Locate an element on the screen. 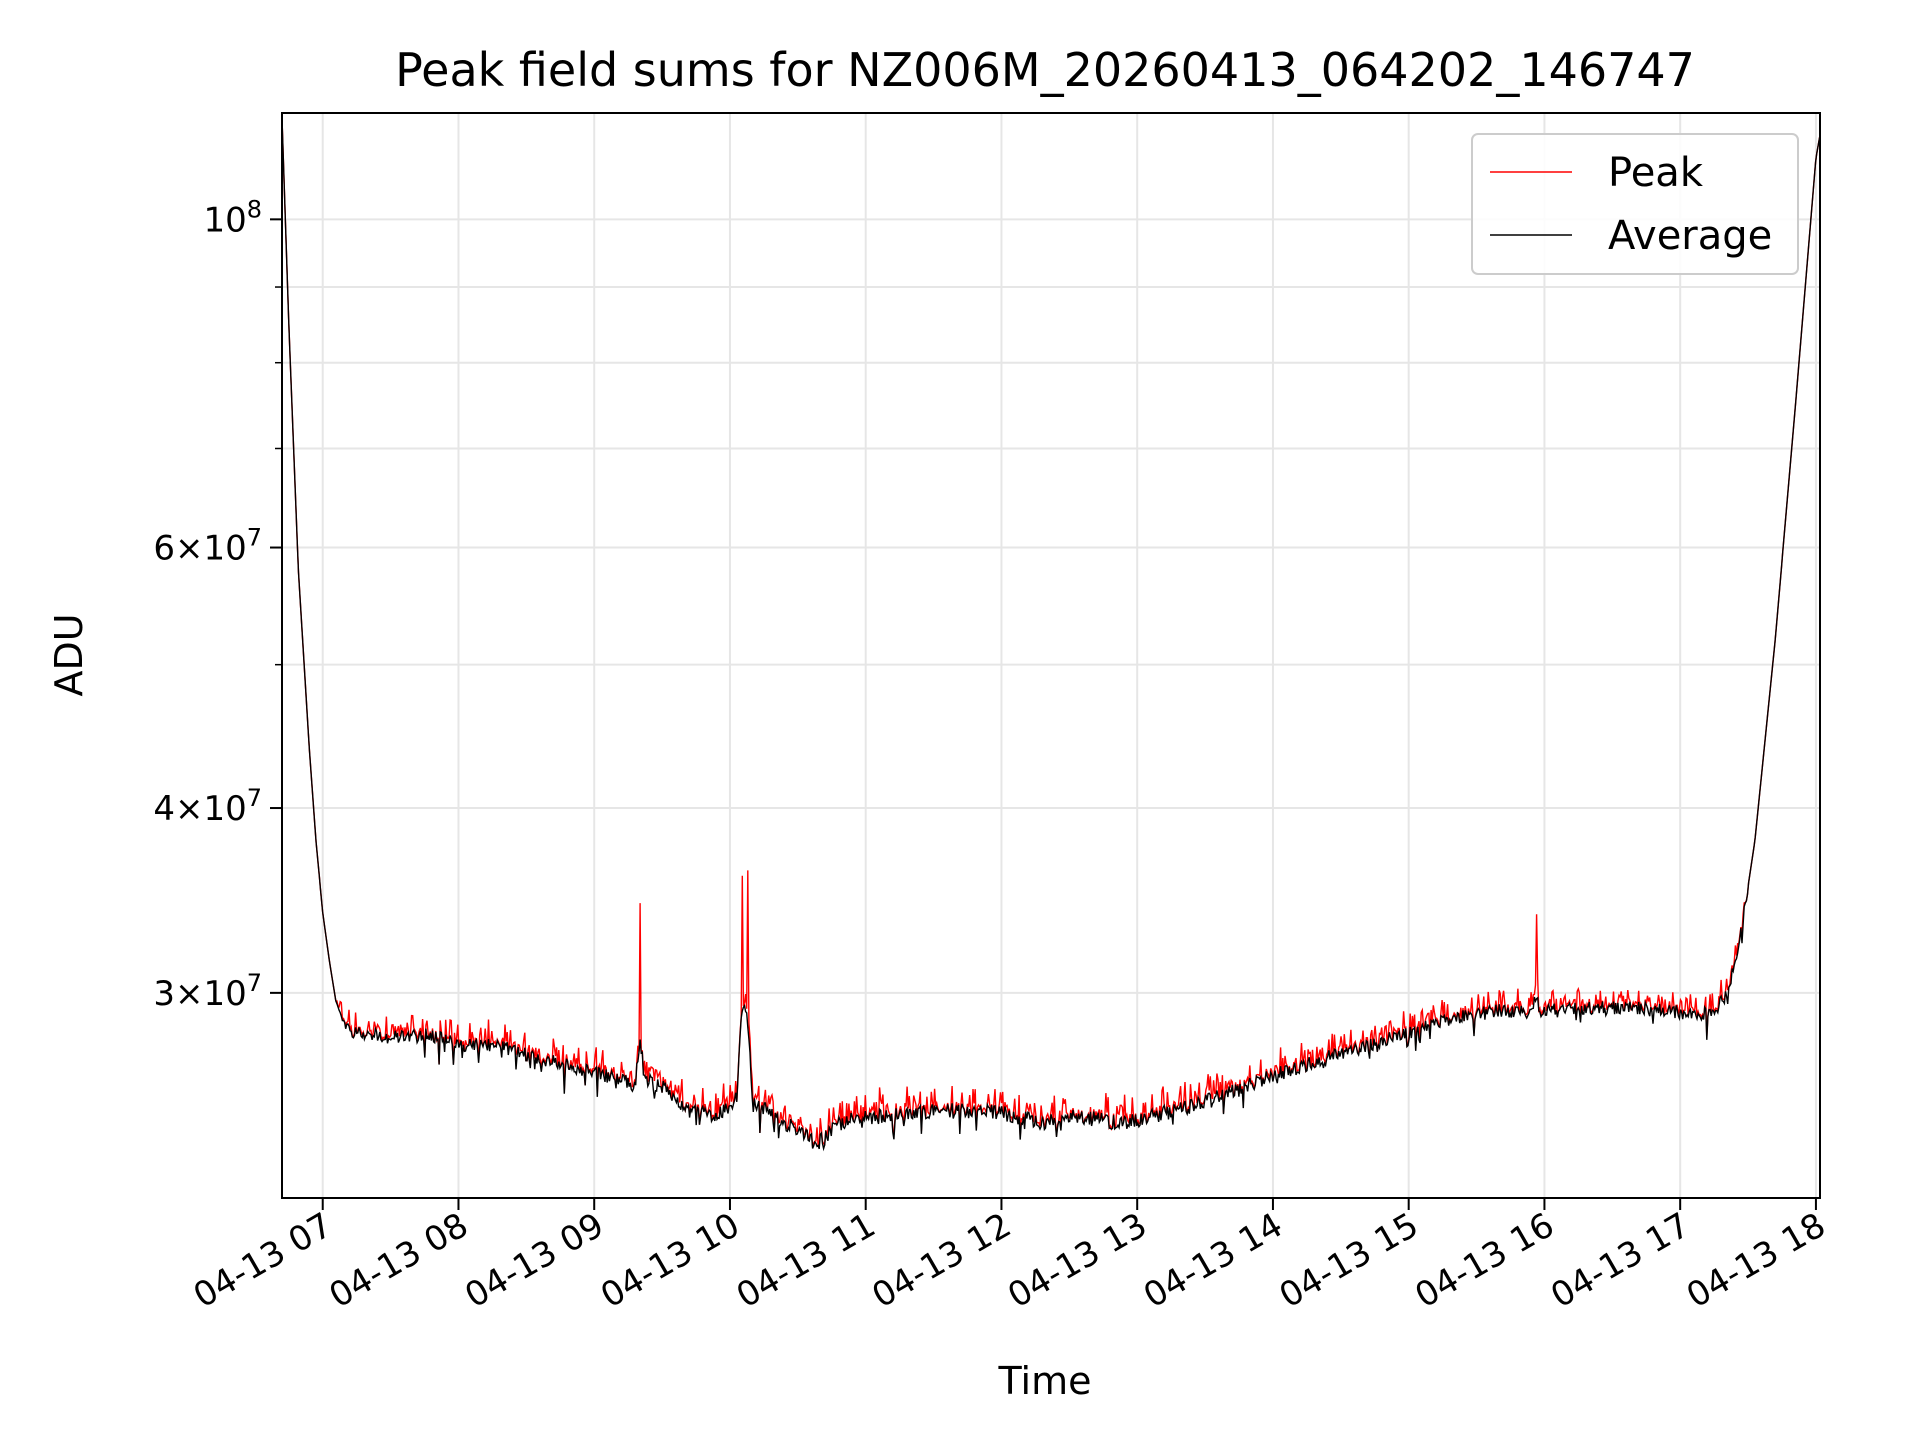  legend-box is located at coordinates (1635, 204).